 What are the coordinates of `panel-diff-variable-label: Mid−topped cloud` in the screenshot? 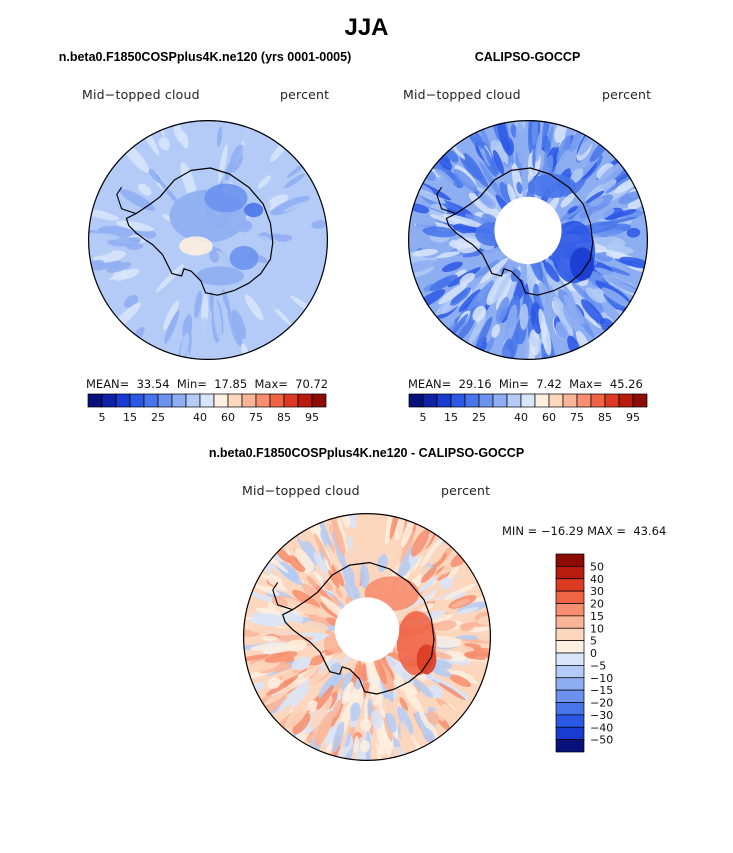 It's located at (301, 490).